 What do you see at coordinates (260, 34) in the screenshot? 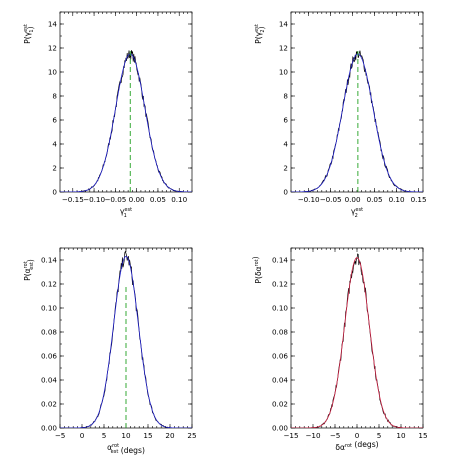
I see `y-axis-label: P(γest2)` at bounding box center [260, 34].